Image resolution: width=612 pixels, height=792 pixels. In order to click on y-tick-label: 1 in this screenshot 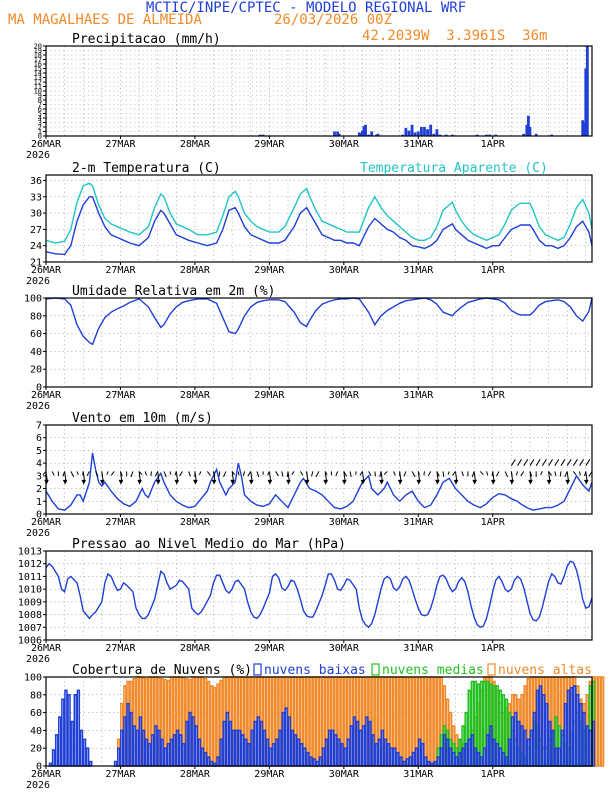, I will do `click(40, 132)`.